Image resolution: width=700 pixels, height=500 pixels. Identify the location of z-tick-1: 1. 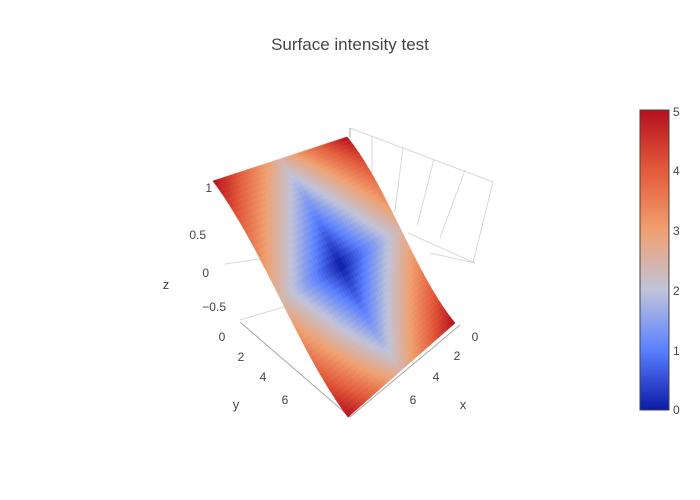
(208, 188).